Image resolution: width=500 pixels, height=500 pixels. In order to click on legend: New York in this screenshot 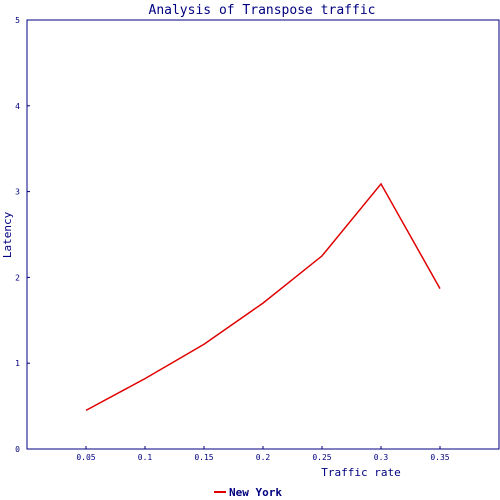, I will do `click(248, 492)`.